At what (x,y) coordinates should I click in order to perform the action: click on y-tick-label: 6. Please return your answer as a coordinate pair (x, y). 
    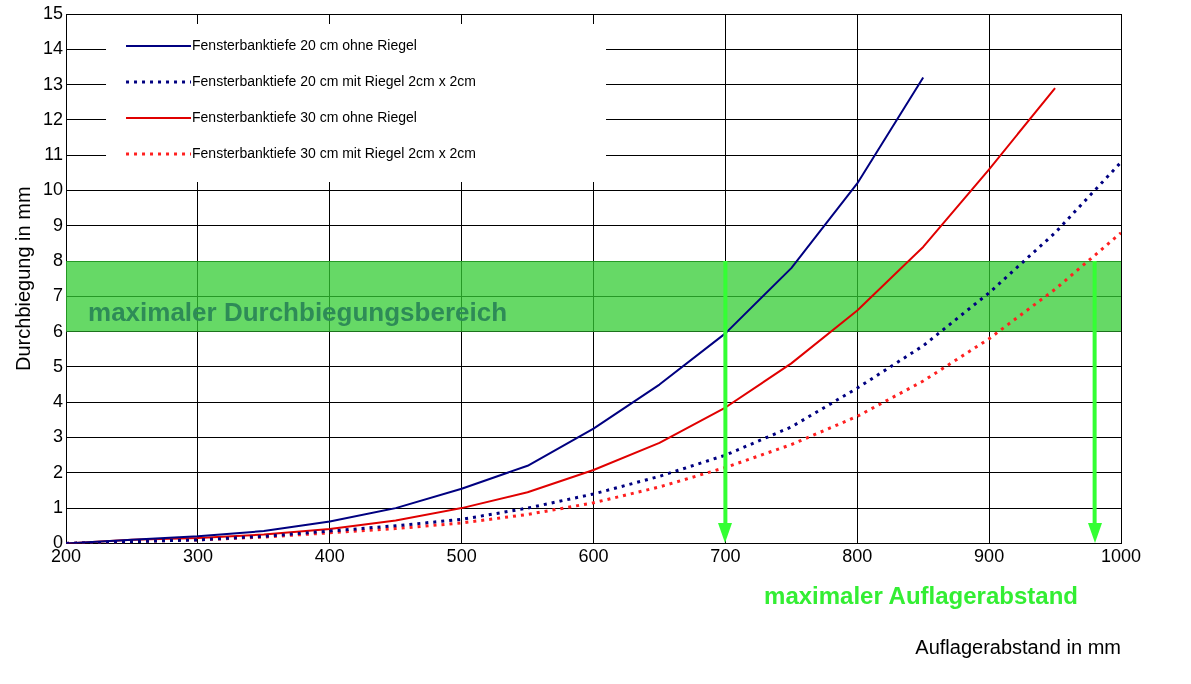
    Looking at the image, I should click on (58, 330).